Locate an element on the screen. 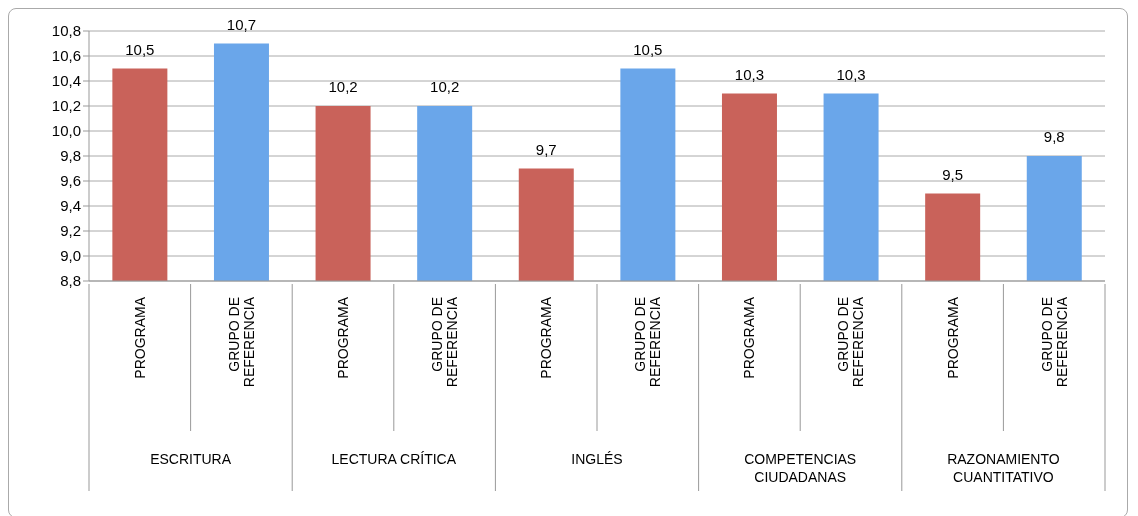  data-label: 10,7 is located at coordinates (241, 24).